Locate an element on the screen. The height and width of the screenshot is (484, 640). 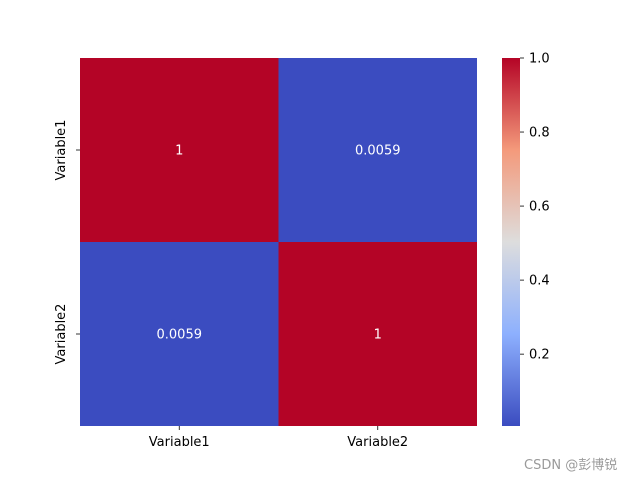
cell-annotation-2-2: 1 is located at coordinates (378, 335).